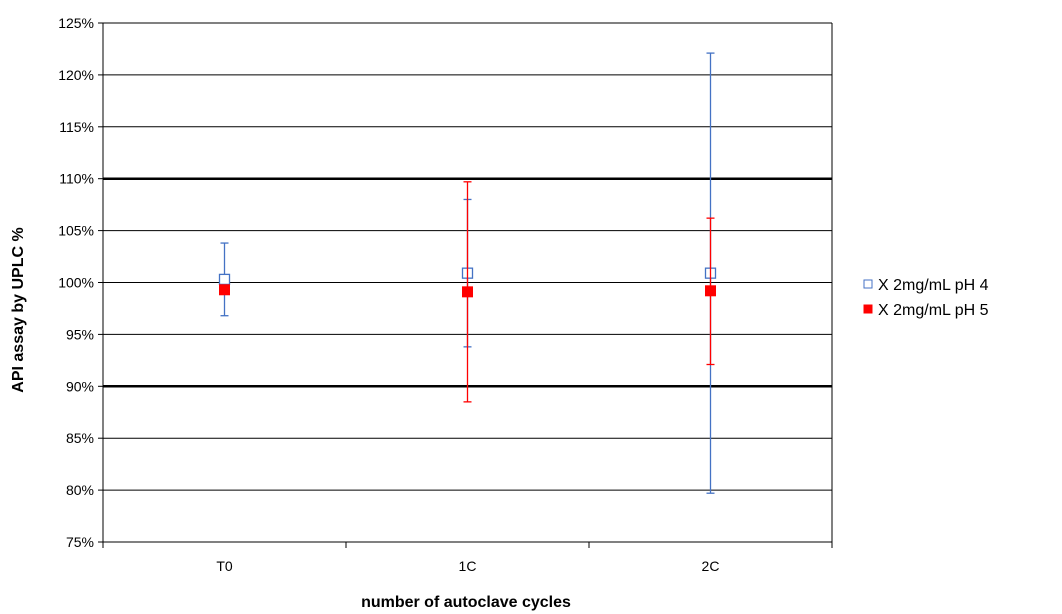  What do you see at coordinates (80, 490) in the screenshot?
I see `y-tick-label: 80%` at bounding box center [80, 490].